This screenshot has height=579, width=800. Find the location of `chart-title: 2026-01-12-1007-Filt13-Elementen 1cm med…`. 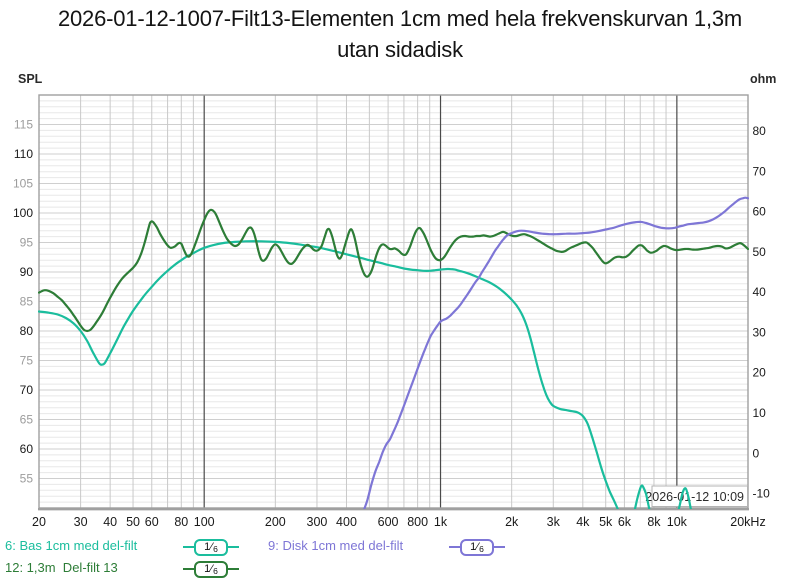

chart-title: 2026-01-12-1007-Filt13-Elementen 1cm med… is located at coordinates (400, 34).